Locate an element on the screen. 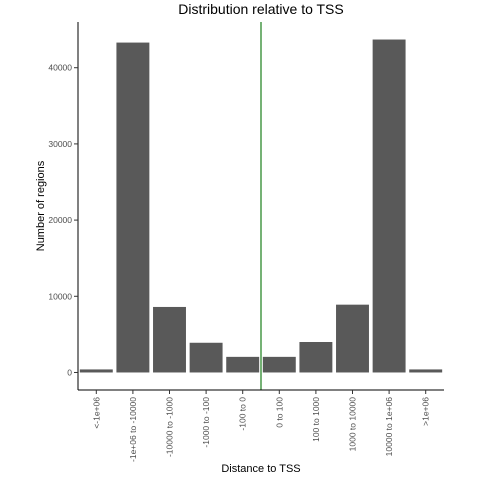  x-tick-label-2: -10000 to -1000 is located at coordinates (170, 427).